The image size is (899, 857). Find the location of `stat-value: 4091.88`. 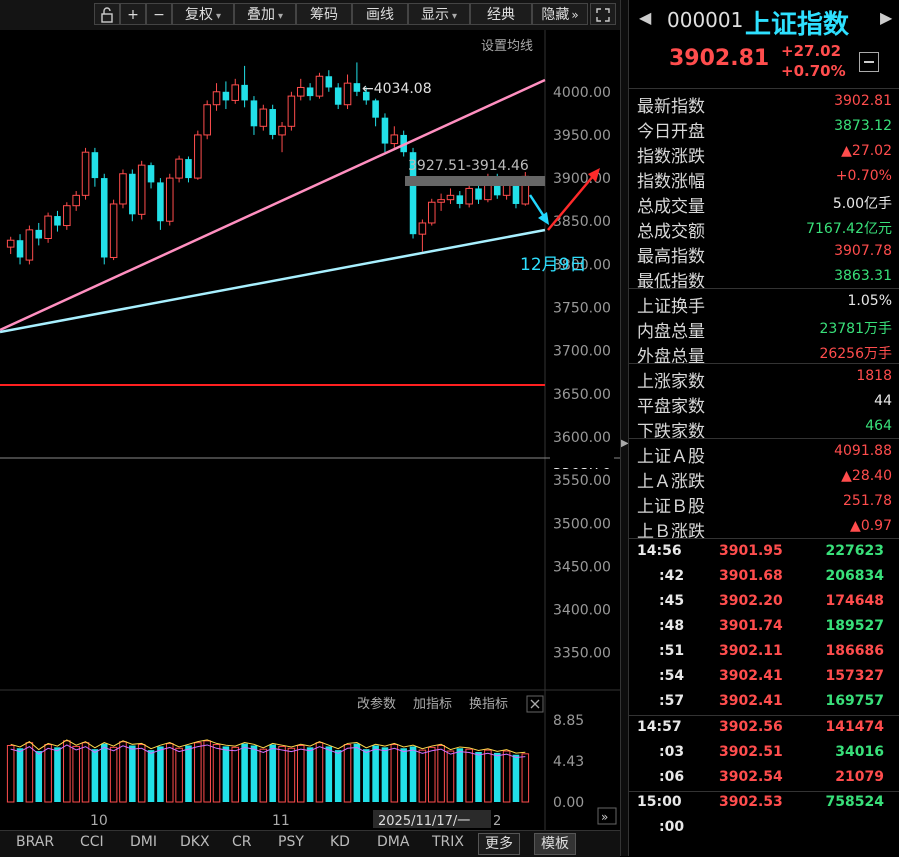

stat-value: 4091.88 is located at coordinates (863, 451).